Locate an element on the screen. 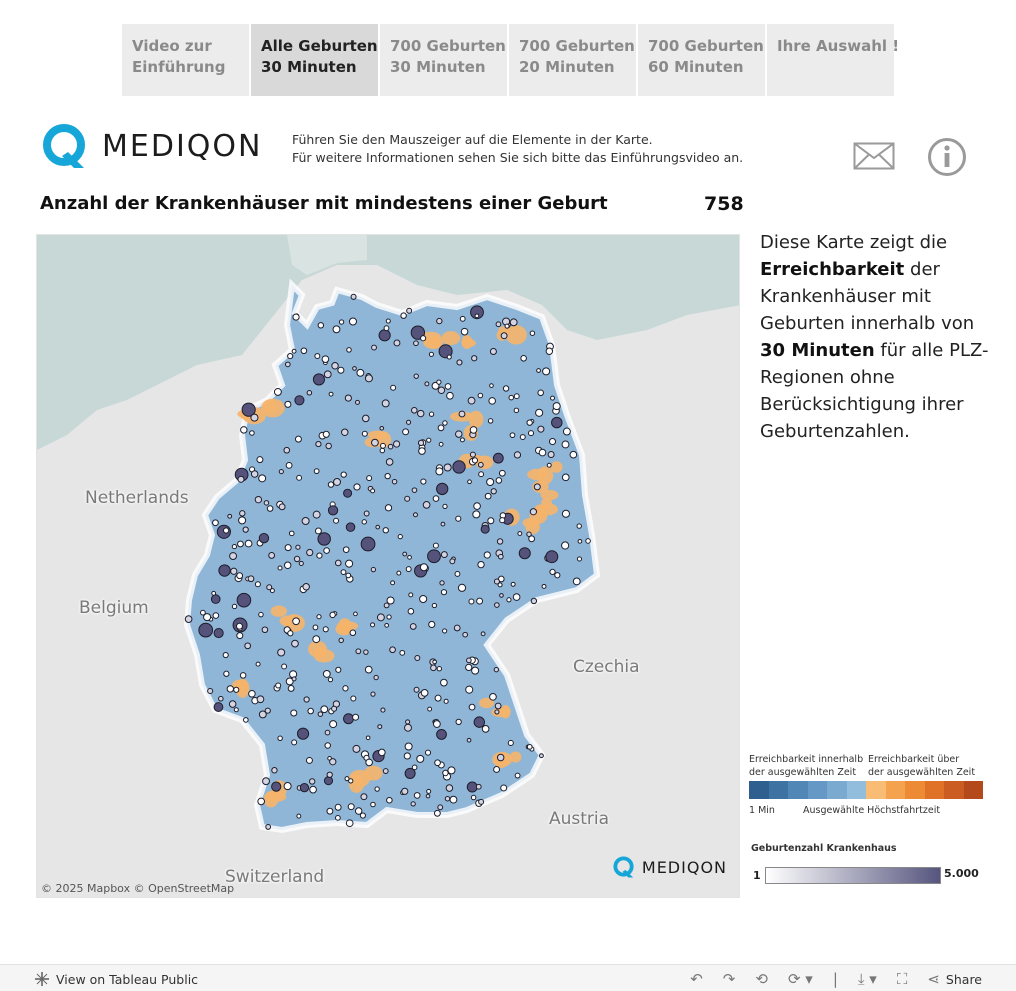  tab-all-births-30: Alle Geburten 30 Minuten is located at coordinates (314, 60).